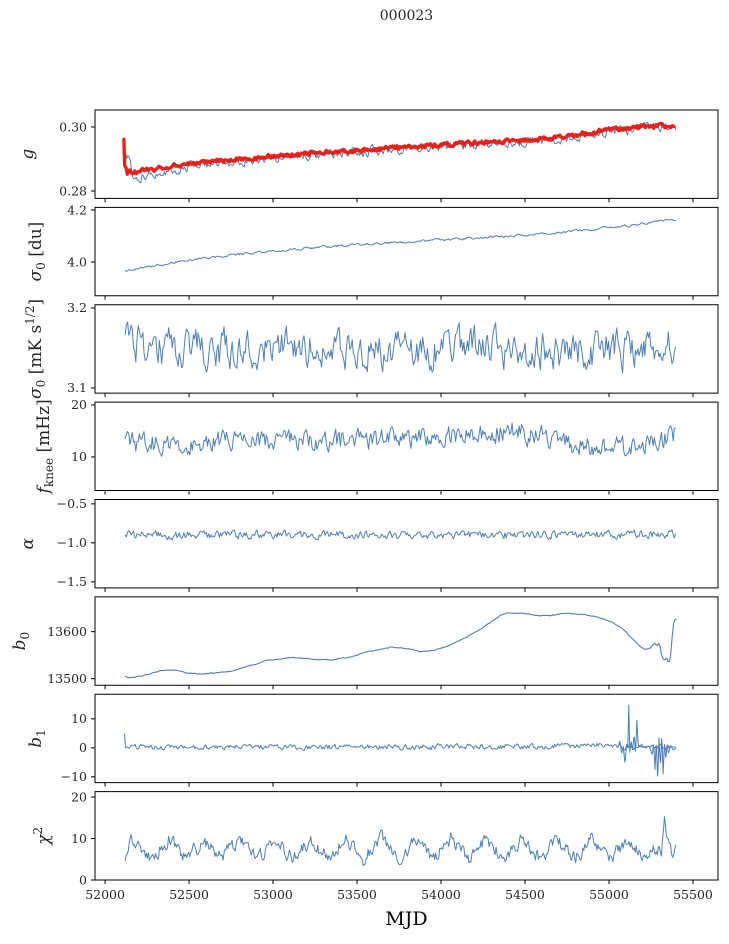 The width and height of the screenshot is (729, 944). Describe the element at coordinates (406, 919) in the screenshot. I see `x-axis-label: MJD` at that location.